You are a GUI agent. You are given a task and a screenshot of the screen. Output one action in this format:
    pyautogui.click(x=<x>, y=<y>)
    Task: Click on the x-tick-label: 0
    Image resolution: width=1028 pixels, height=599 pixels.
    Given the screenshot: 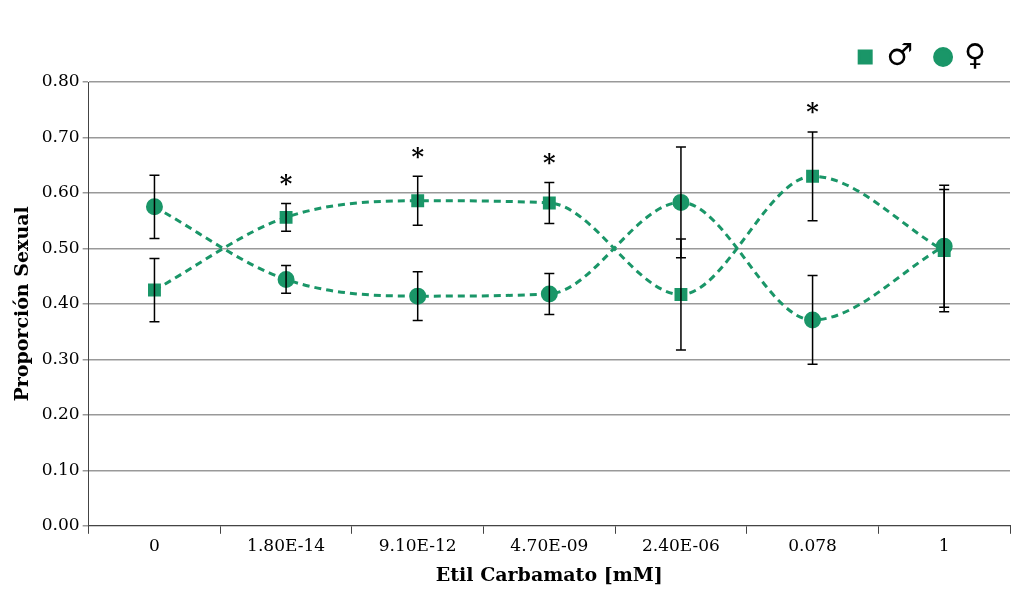 What is the action you would take?
    pyautogui.click(x=154, y=545)
    